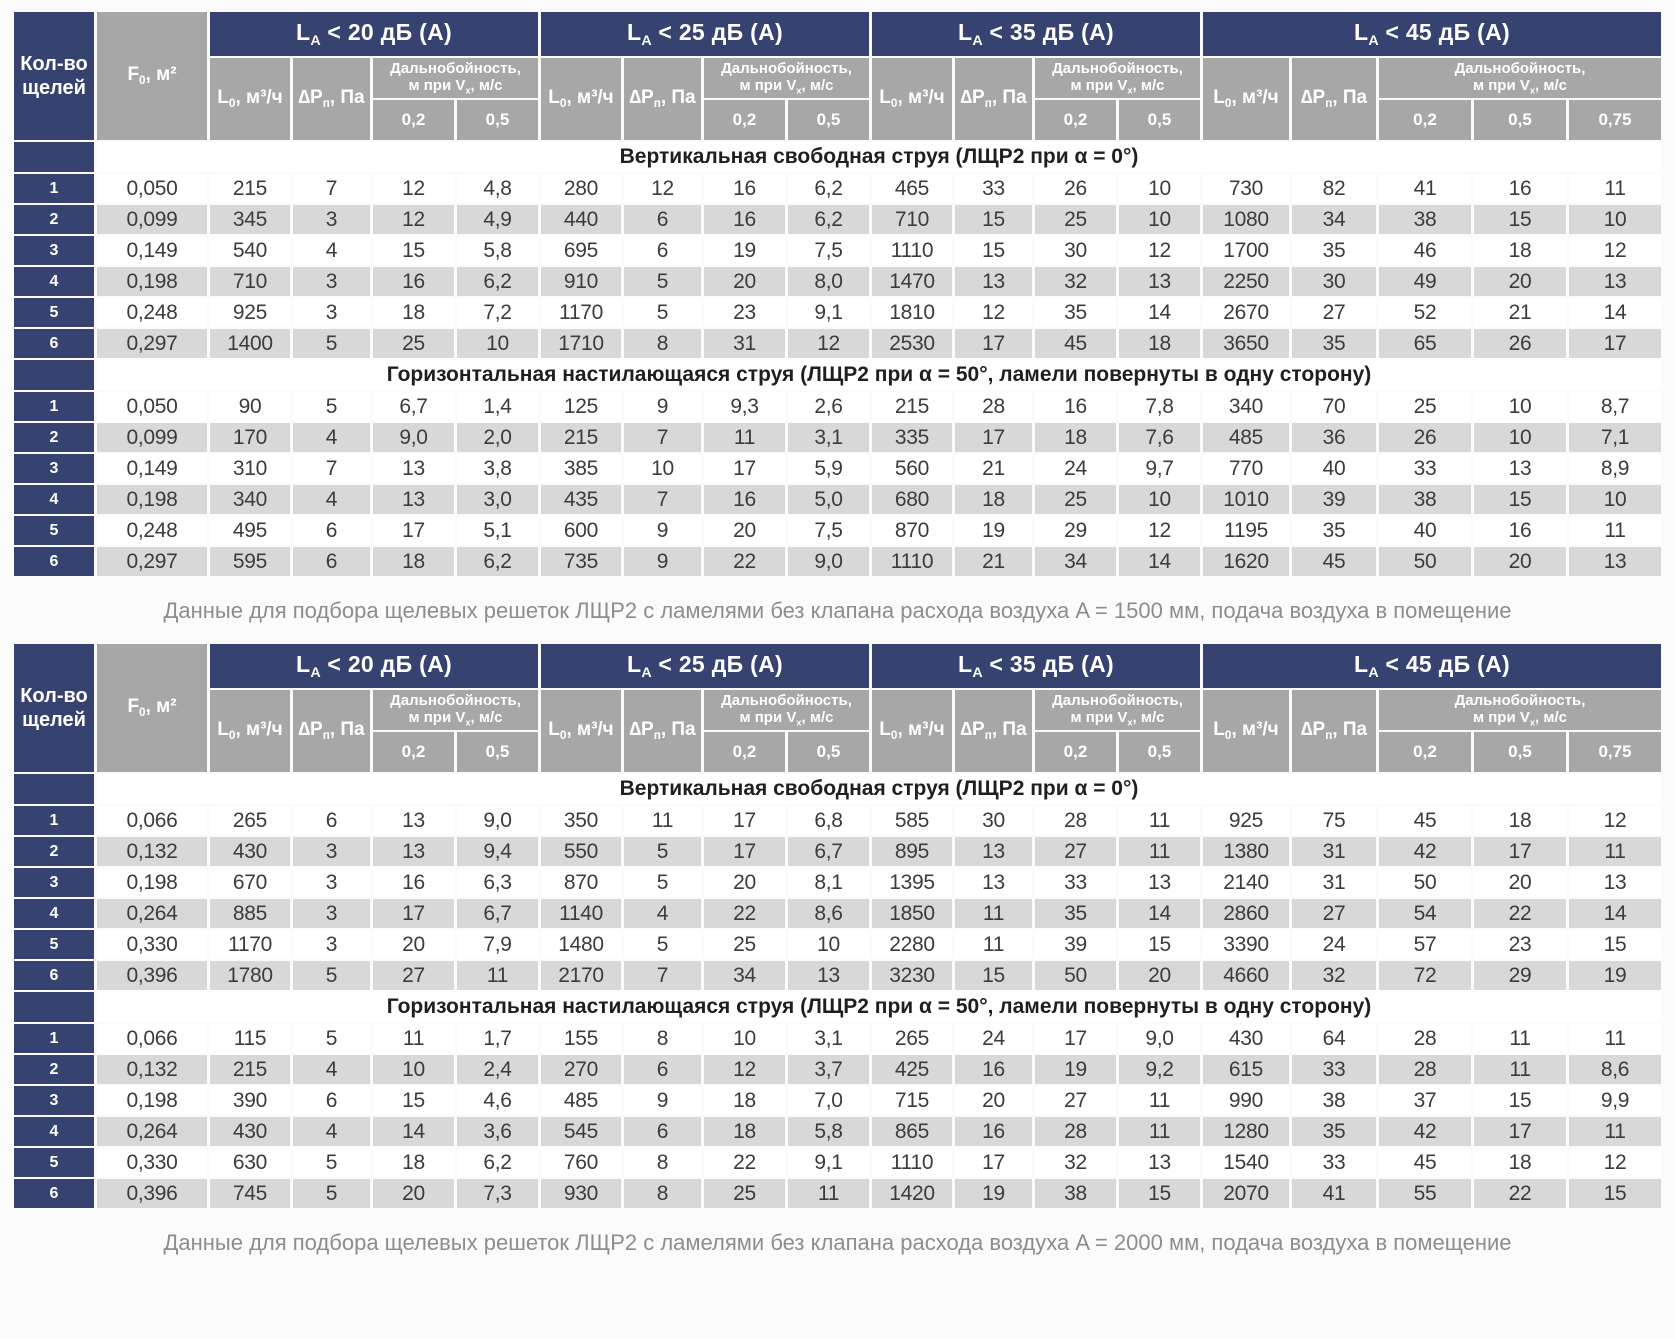 The height and width of the screenshot is (1338, 1675). What do you see at coordinates (912, 250) in the screenshot?
I see `value-cell: 1110` at bounding box center [912, 250].